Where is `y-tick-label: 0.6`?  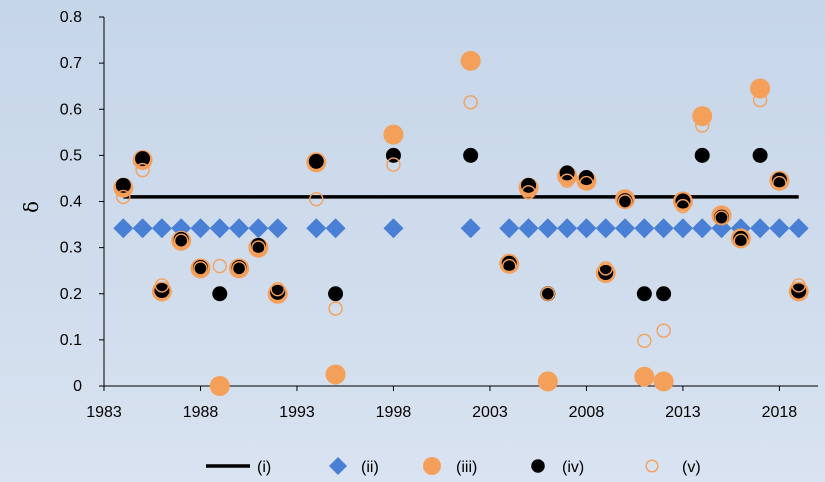
y-tick-label: 0.6 is located at coordinates (71, 109).